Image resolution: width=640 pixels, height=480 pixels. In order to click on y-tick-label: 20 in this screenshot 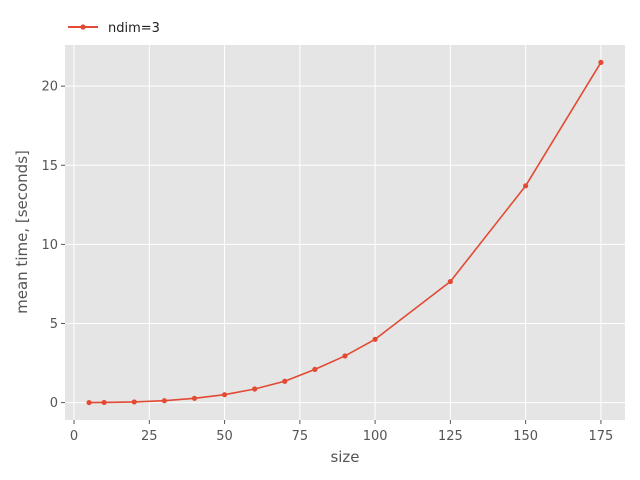, I will do `click(49, 87)`.